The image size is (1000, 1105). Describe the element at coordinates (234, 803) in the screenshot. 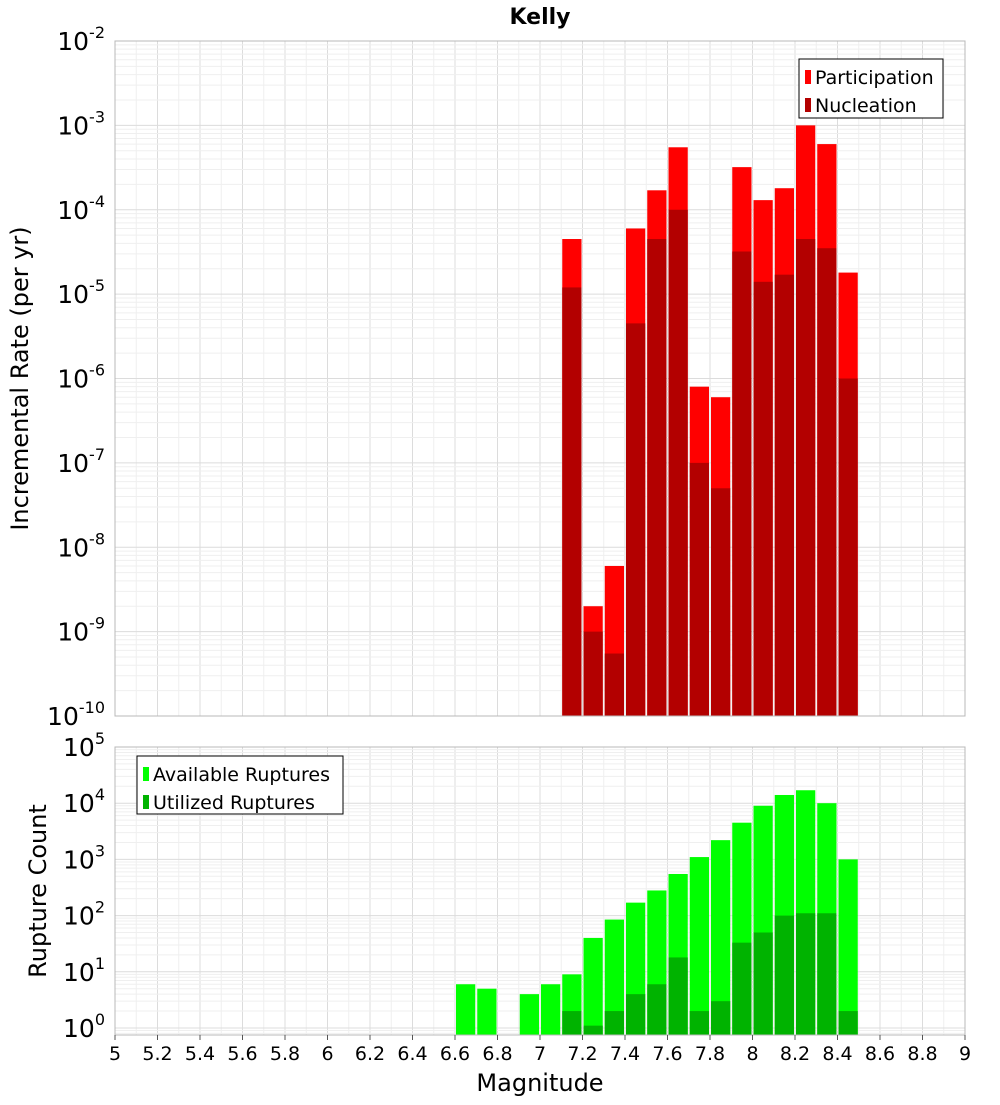

I see `count-chart-legend-label: Utilized Ruptures` at that location.